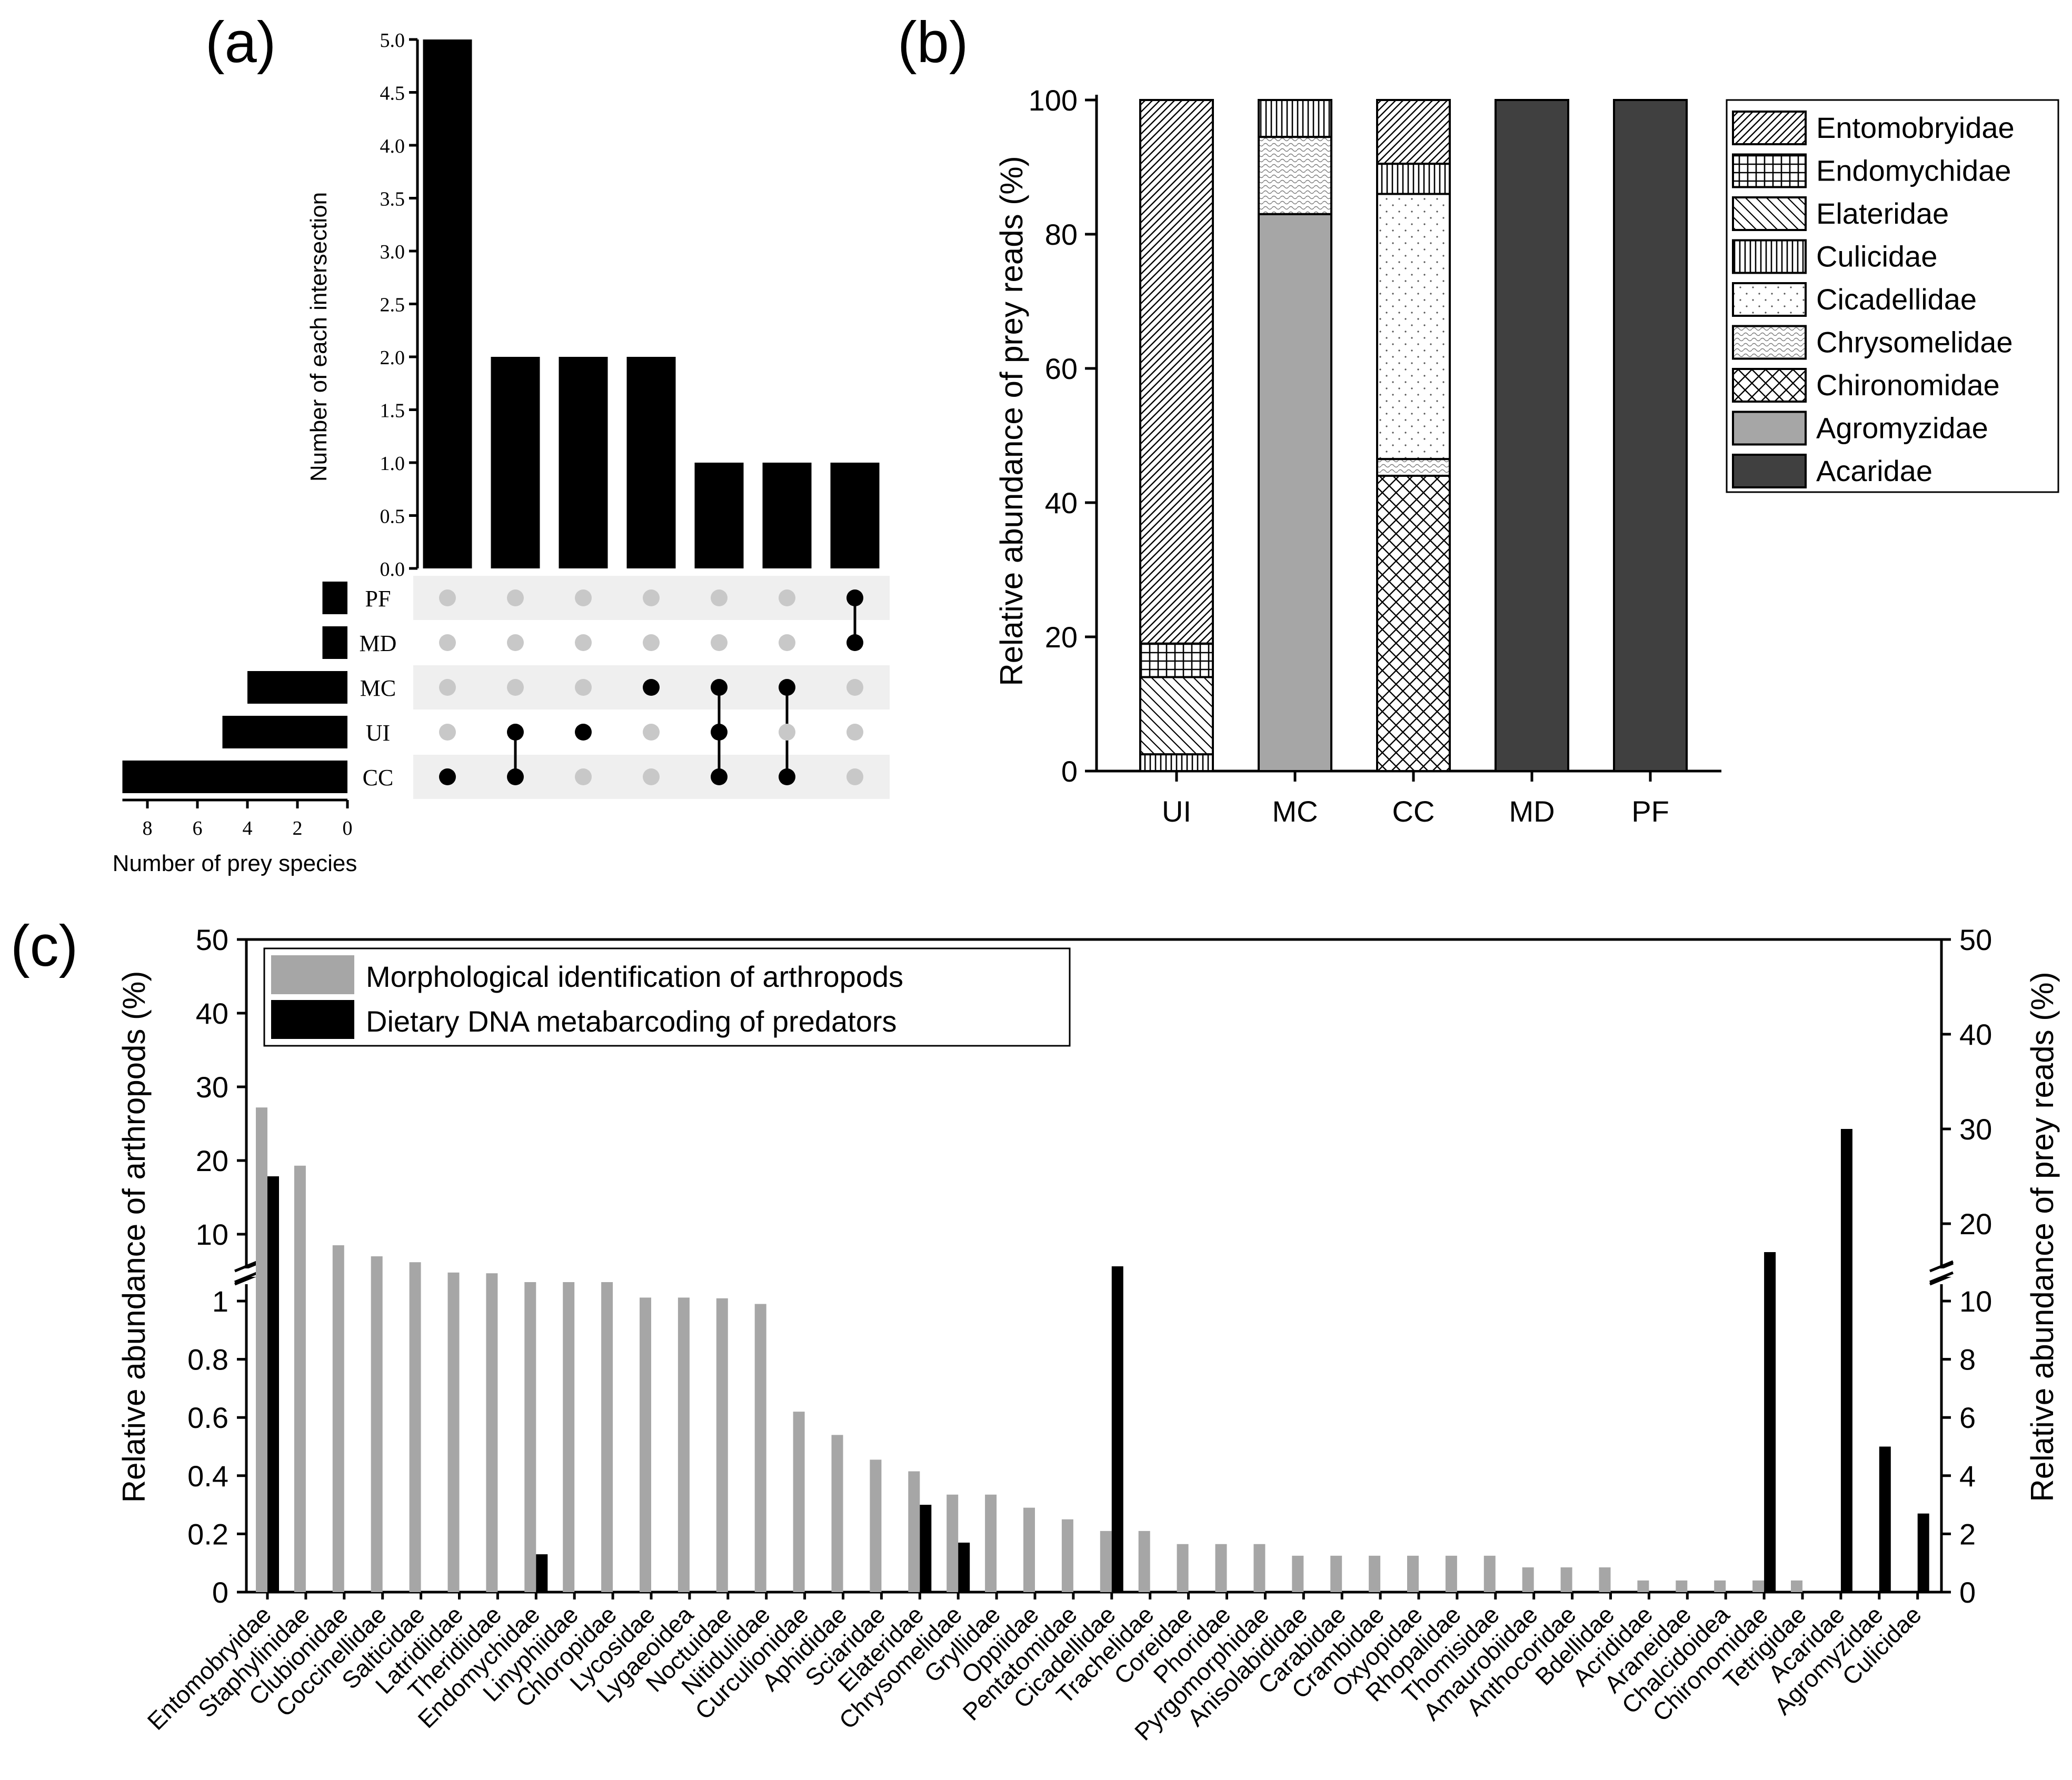 The height and width of the screenshot is (1780, 2072). I want to click on set-size-bar, so click(234, 777).